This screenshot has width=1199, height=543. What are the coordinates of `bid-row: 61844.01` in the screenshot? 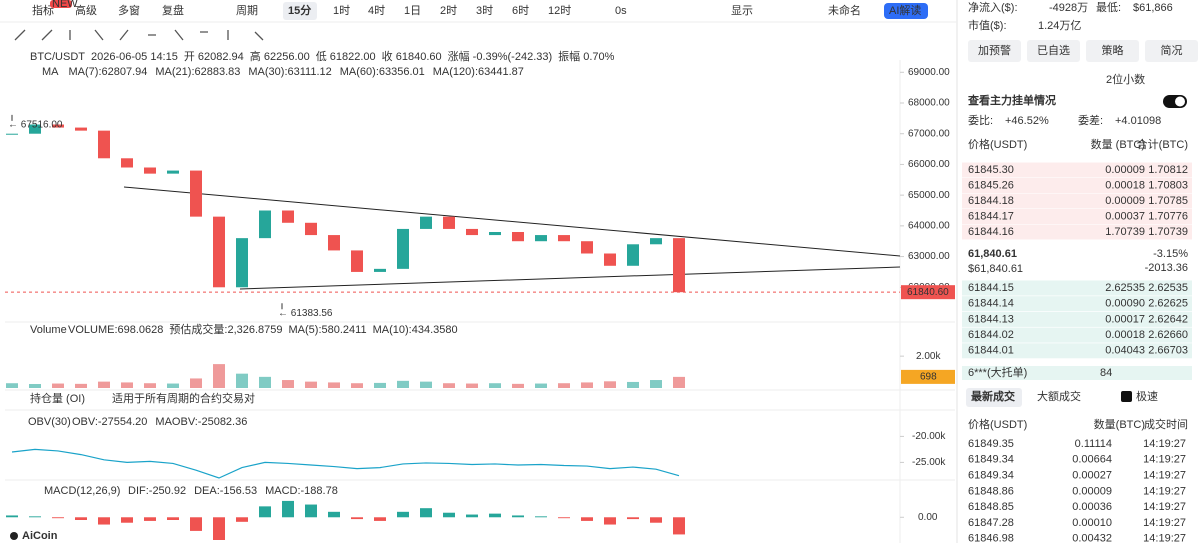 It's located at (991, 351).